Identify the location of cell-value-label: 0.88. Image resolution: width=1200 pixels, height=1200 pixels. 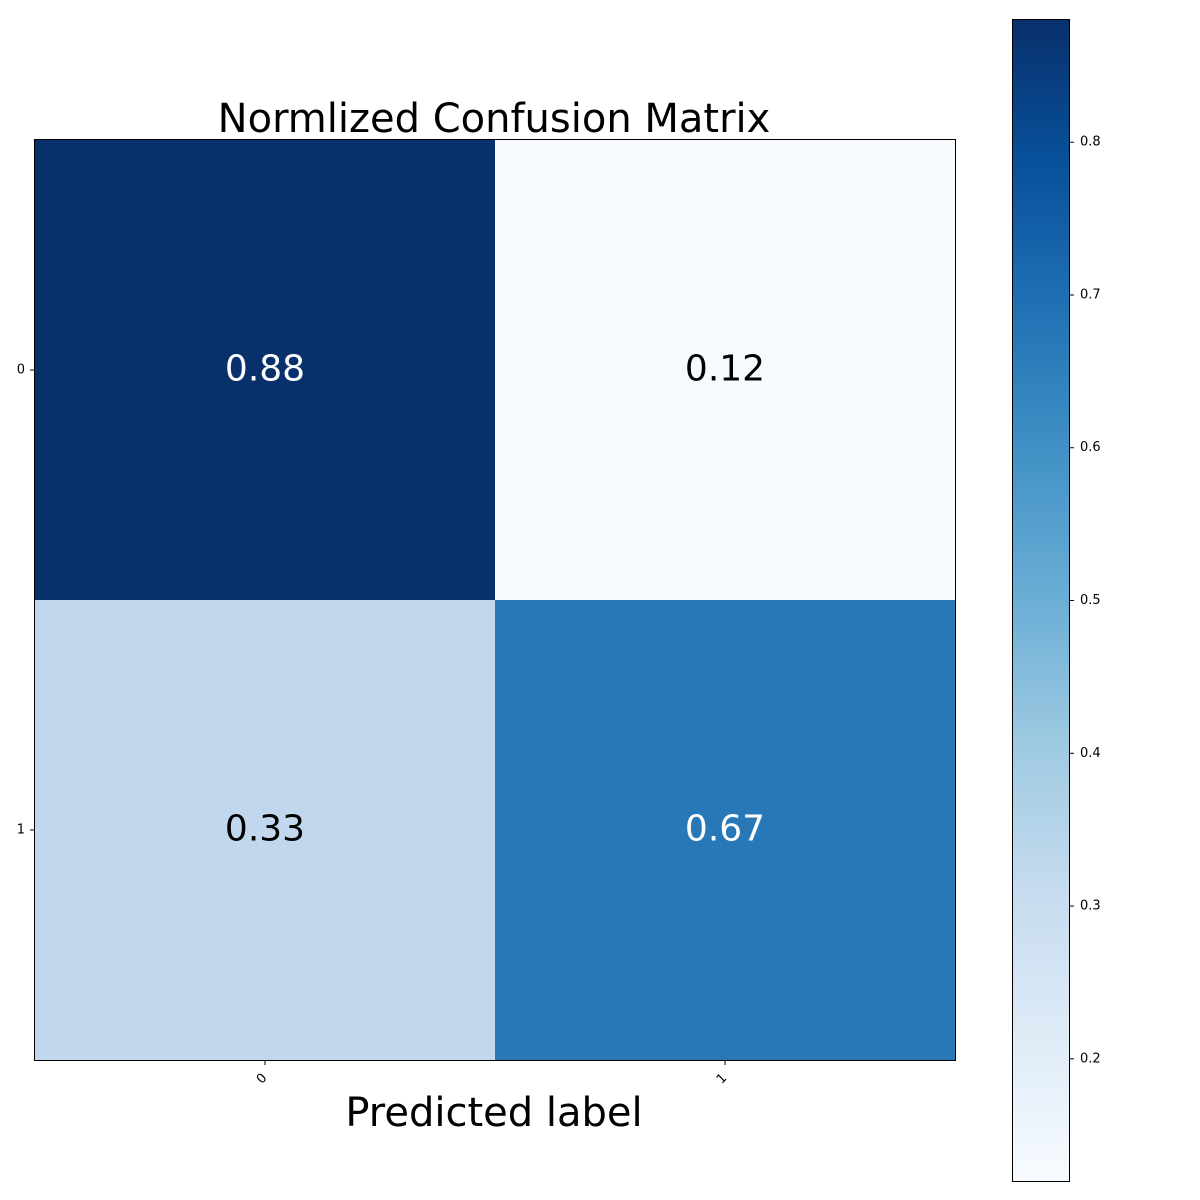
(265, 369).